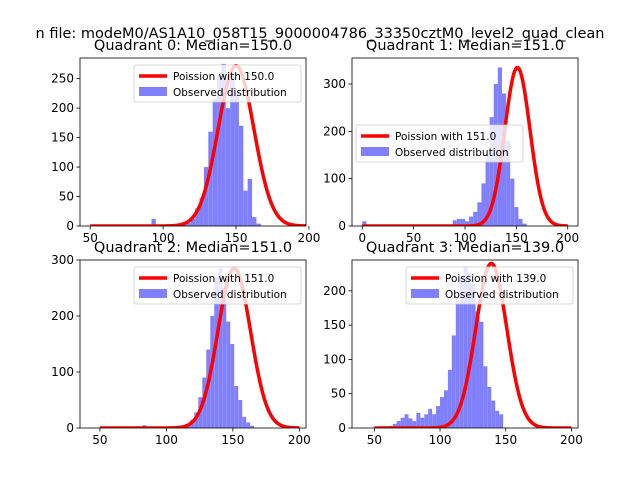 This screenshot has height=480, width=640. What do you see at coordinates (334, 84) in the screenshot?
I see `y-tick-label: 300` at bounding box center [334, 84].